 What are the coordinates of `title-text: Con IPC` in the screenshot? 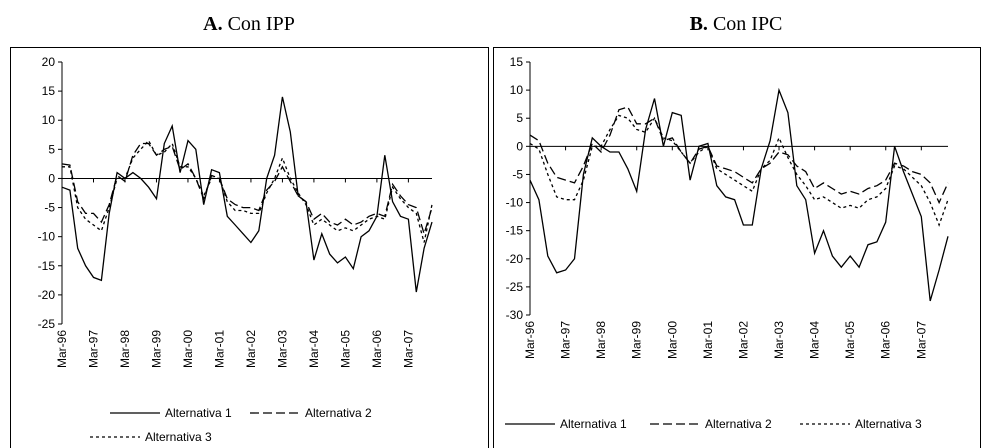 It's located at (747, 24).